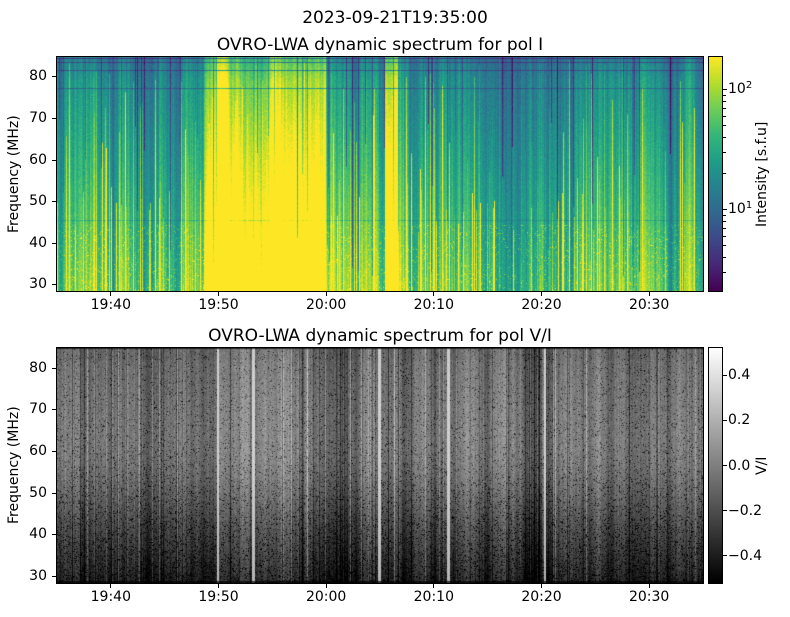  What do you see at coordinates (762, 174) in the screenshot?
I see `intensity-colorbar-label: Intensity [s.f.u]` at bounding box center [762, 174].